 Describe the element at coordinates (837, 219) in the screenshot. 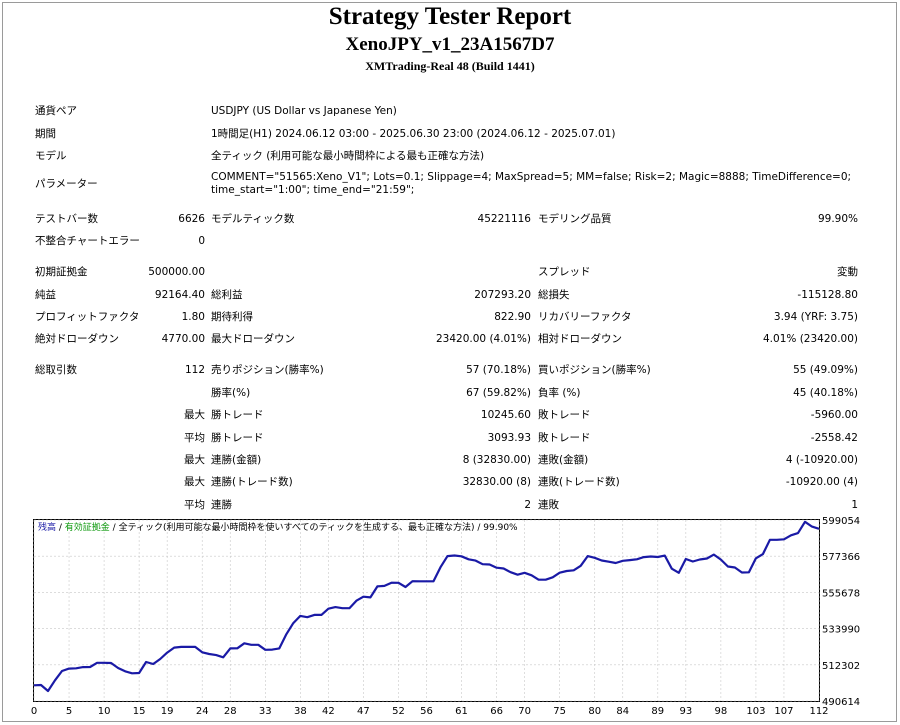

I see `quality-value: 99.90%` at that location.